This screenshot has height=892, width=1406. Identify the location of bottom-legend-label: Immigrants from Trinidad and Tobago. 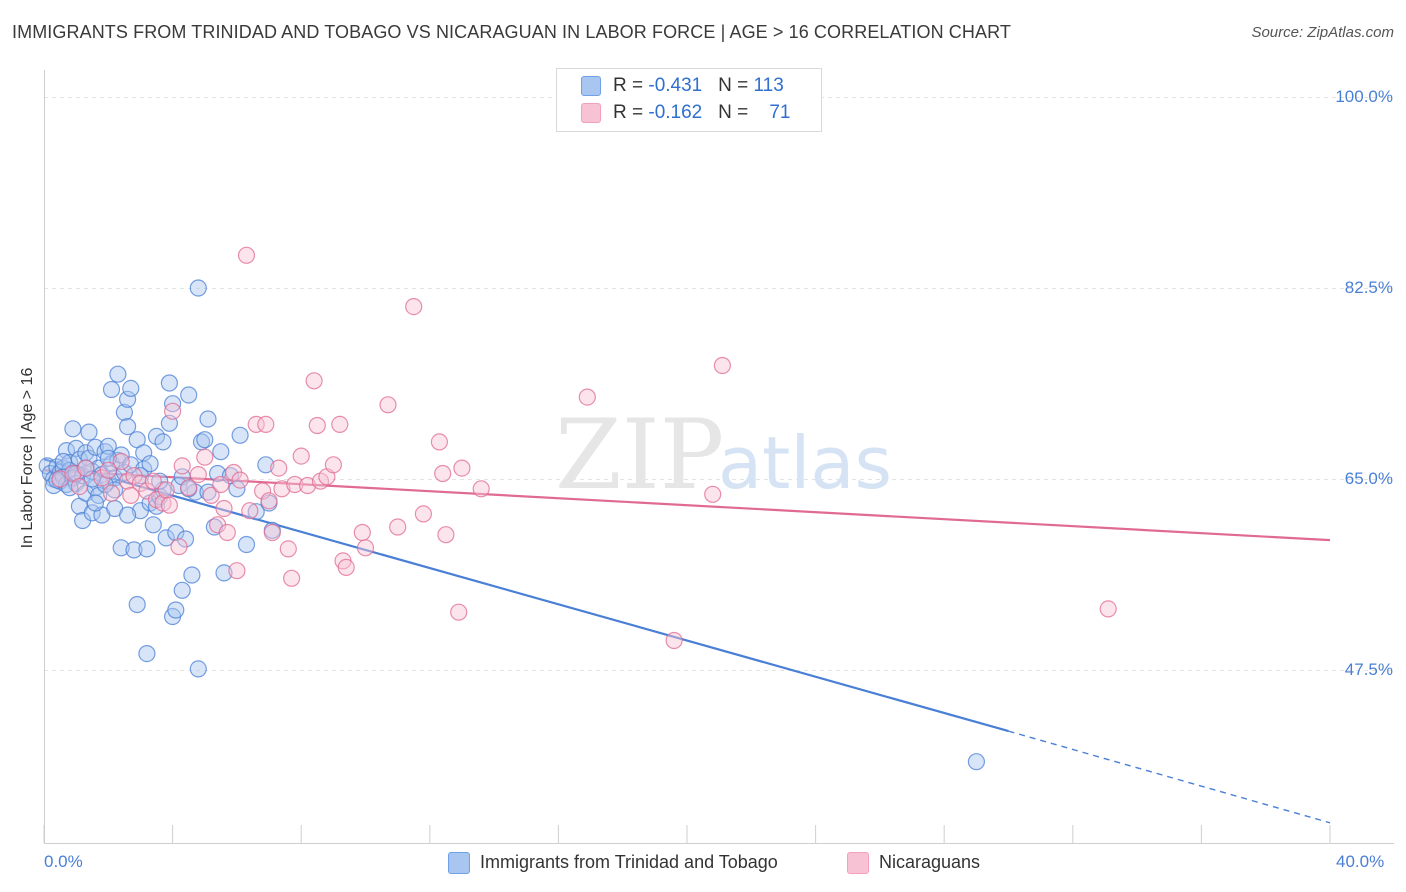
(629, 862).